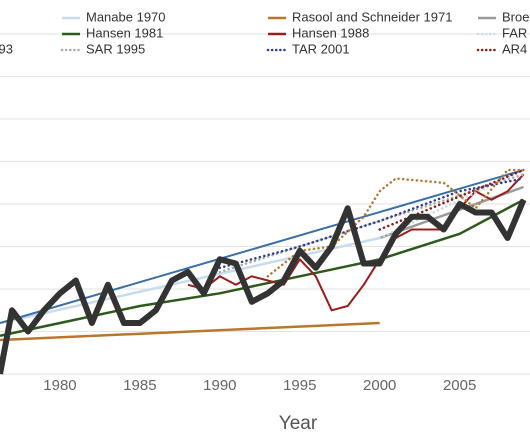 Image resolution: width=530 pixels, height=442 pixels. What do you see at coordinates (124, 32) in the screenshot?
I see `legend-label: Hansen 1981` at bounding box center [124, 32].